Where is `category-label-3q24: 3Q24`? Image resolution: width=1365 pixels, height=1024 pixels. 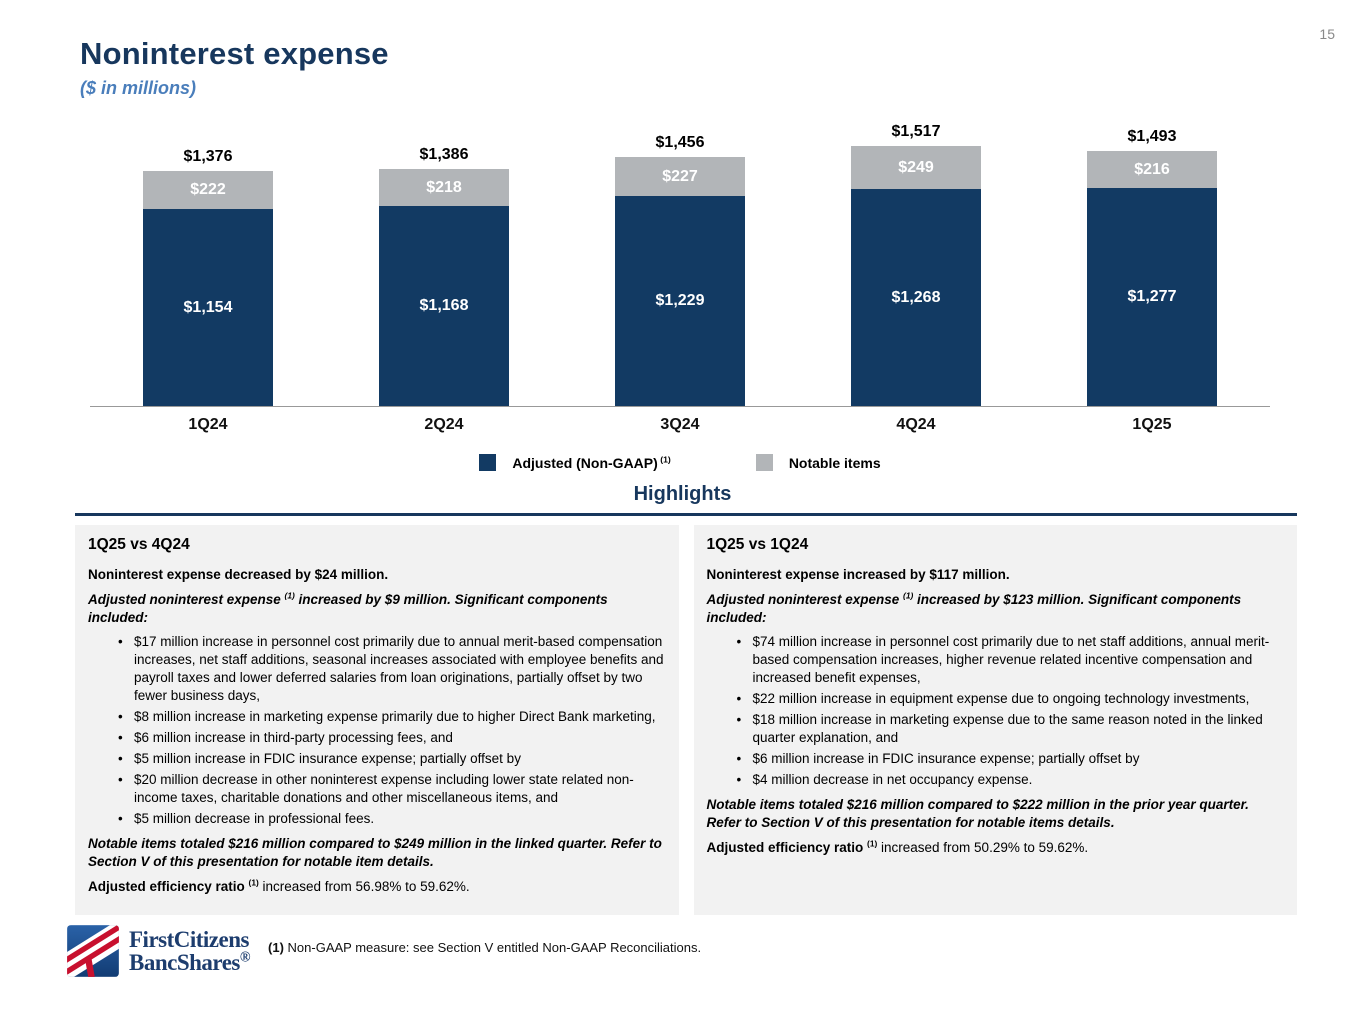
category-label-3q24: 3Q24 is located at coordinates (680, 424).